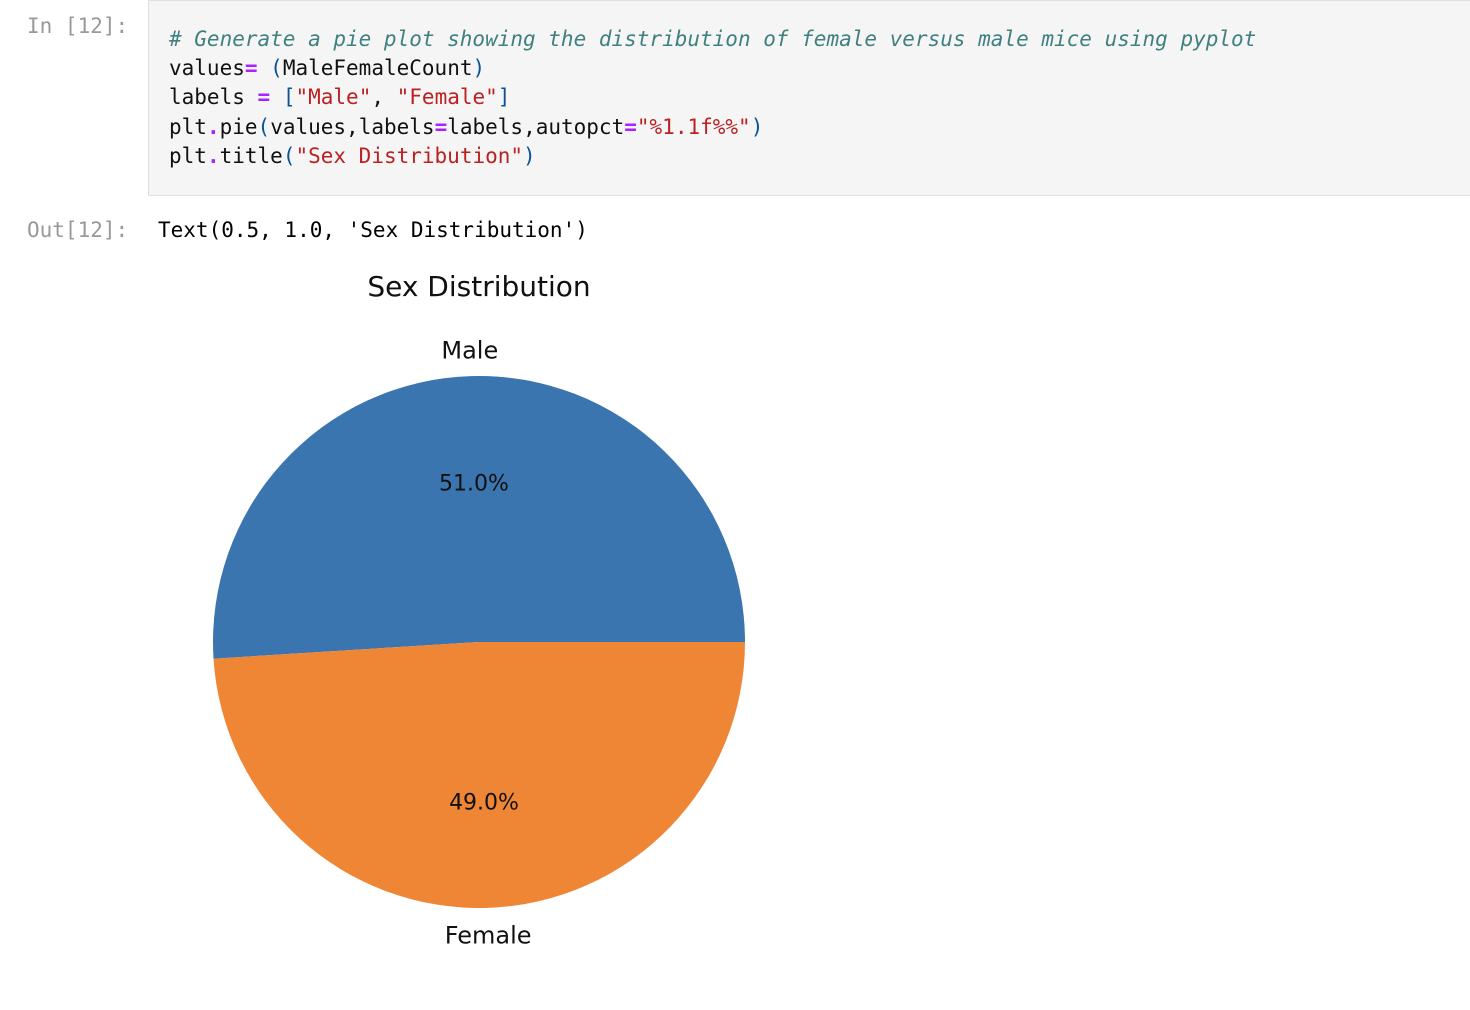  What do you see at coordinates (484, 803) in the screenshot?
I see `slice-percent-label: 49.0%` at bounding box center [484, 803].